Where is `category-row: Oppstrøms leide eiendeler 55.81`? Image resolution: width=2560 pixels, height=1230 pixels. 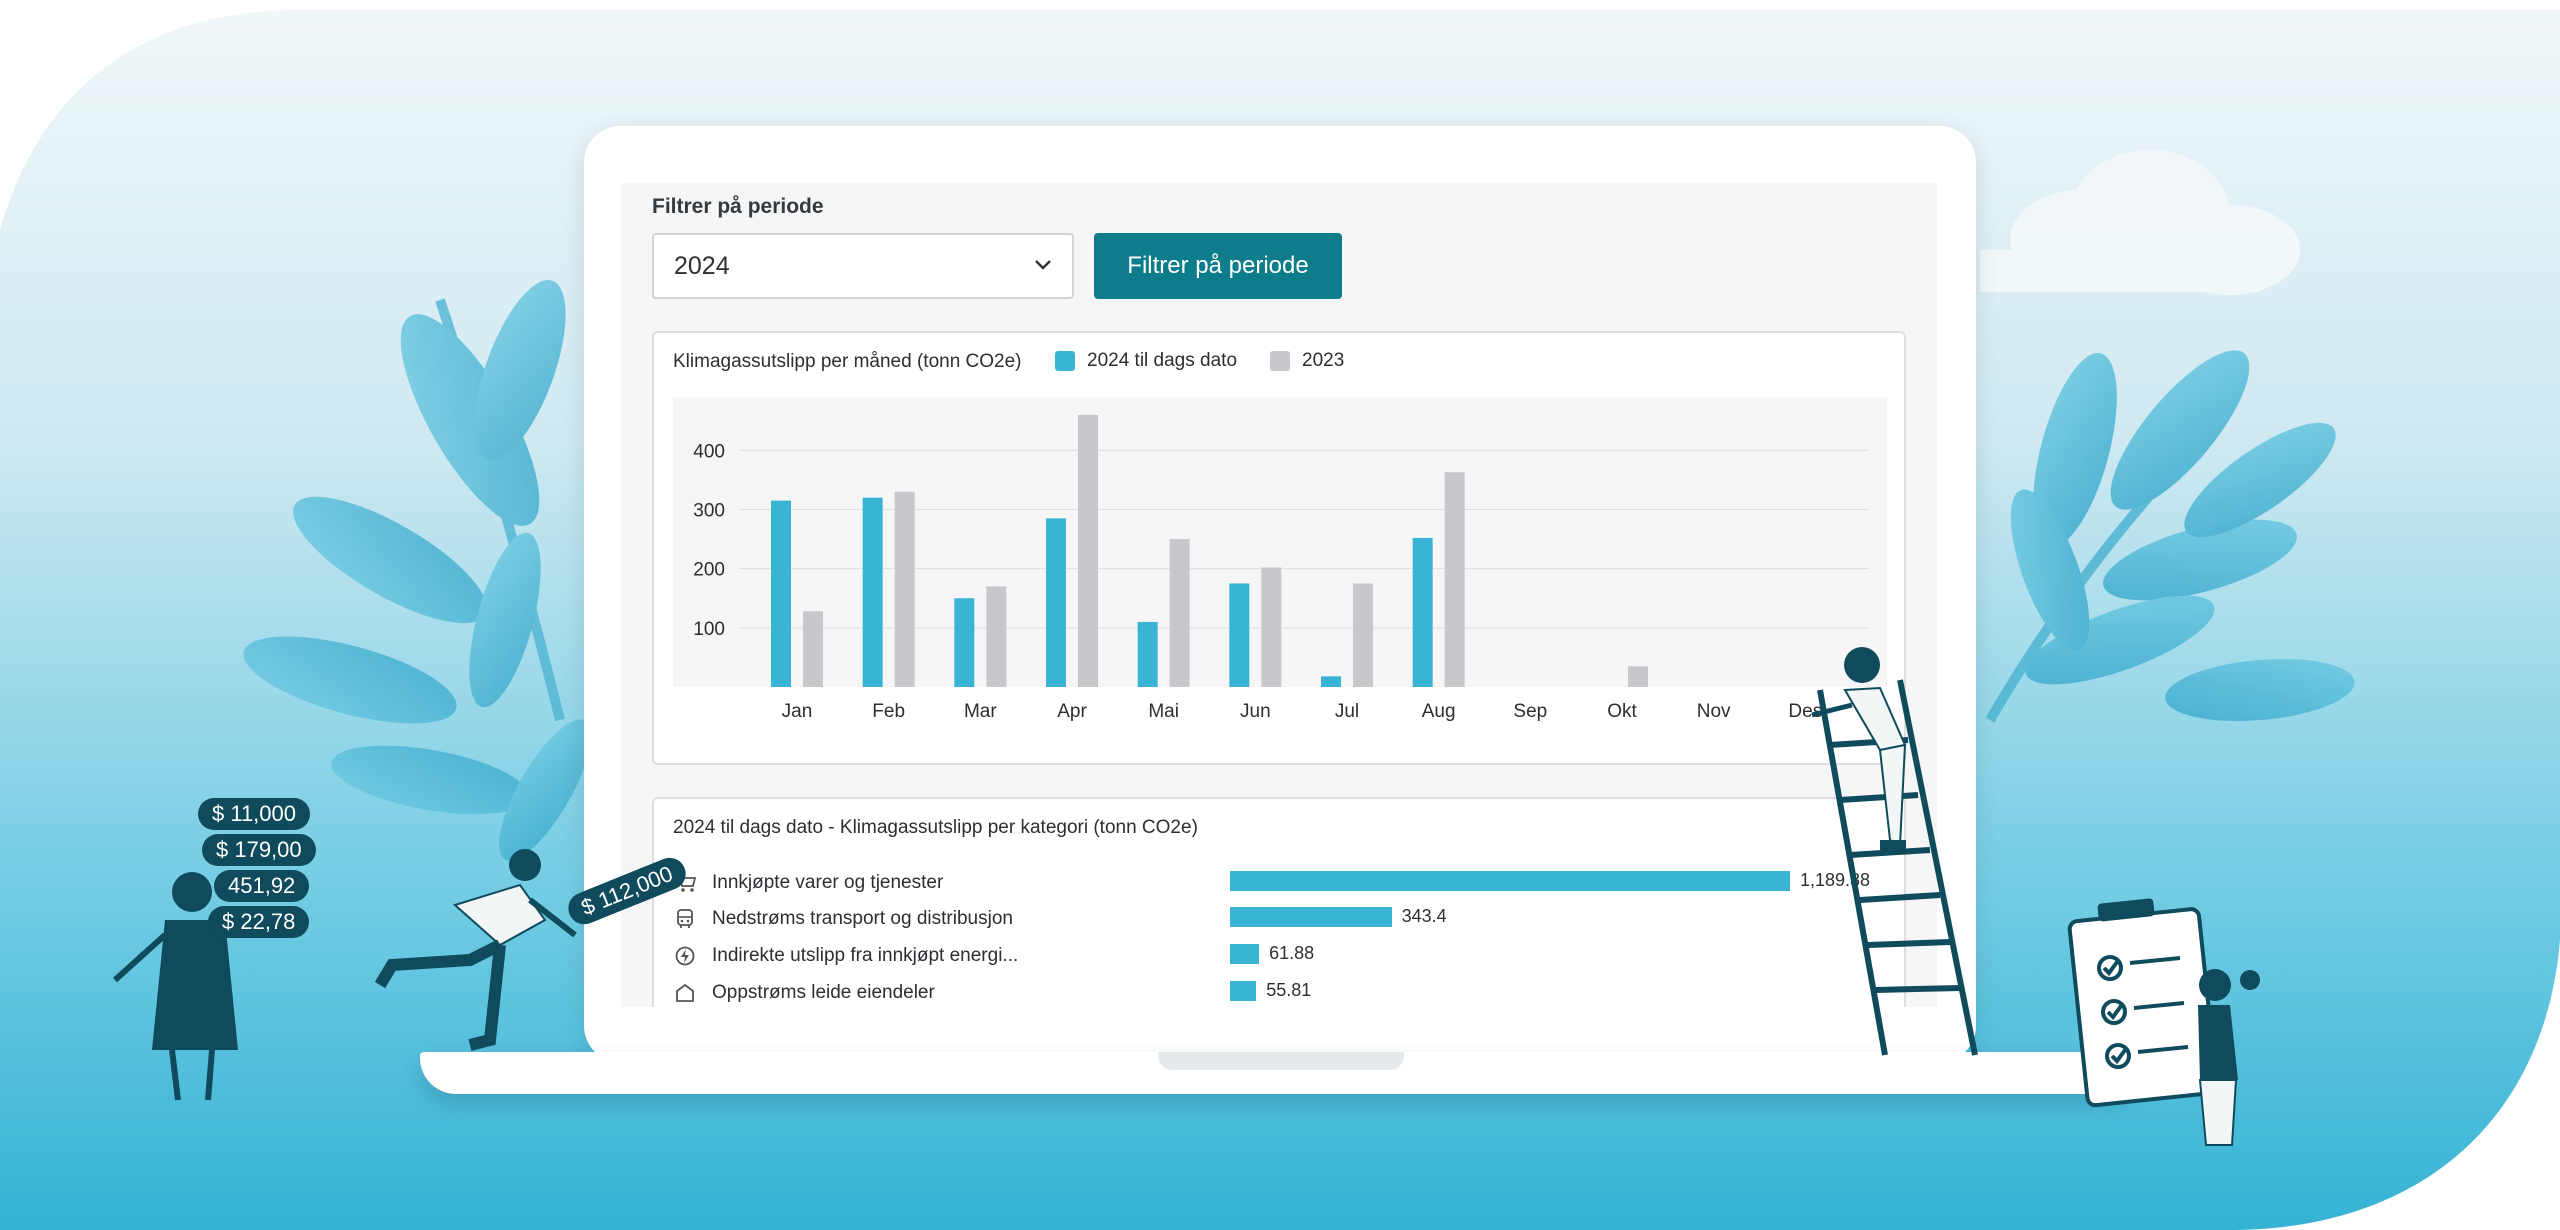
category-row: Oppstrøms leide eiendeler 55.81 is located at coordinates (1279, 991).